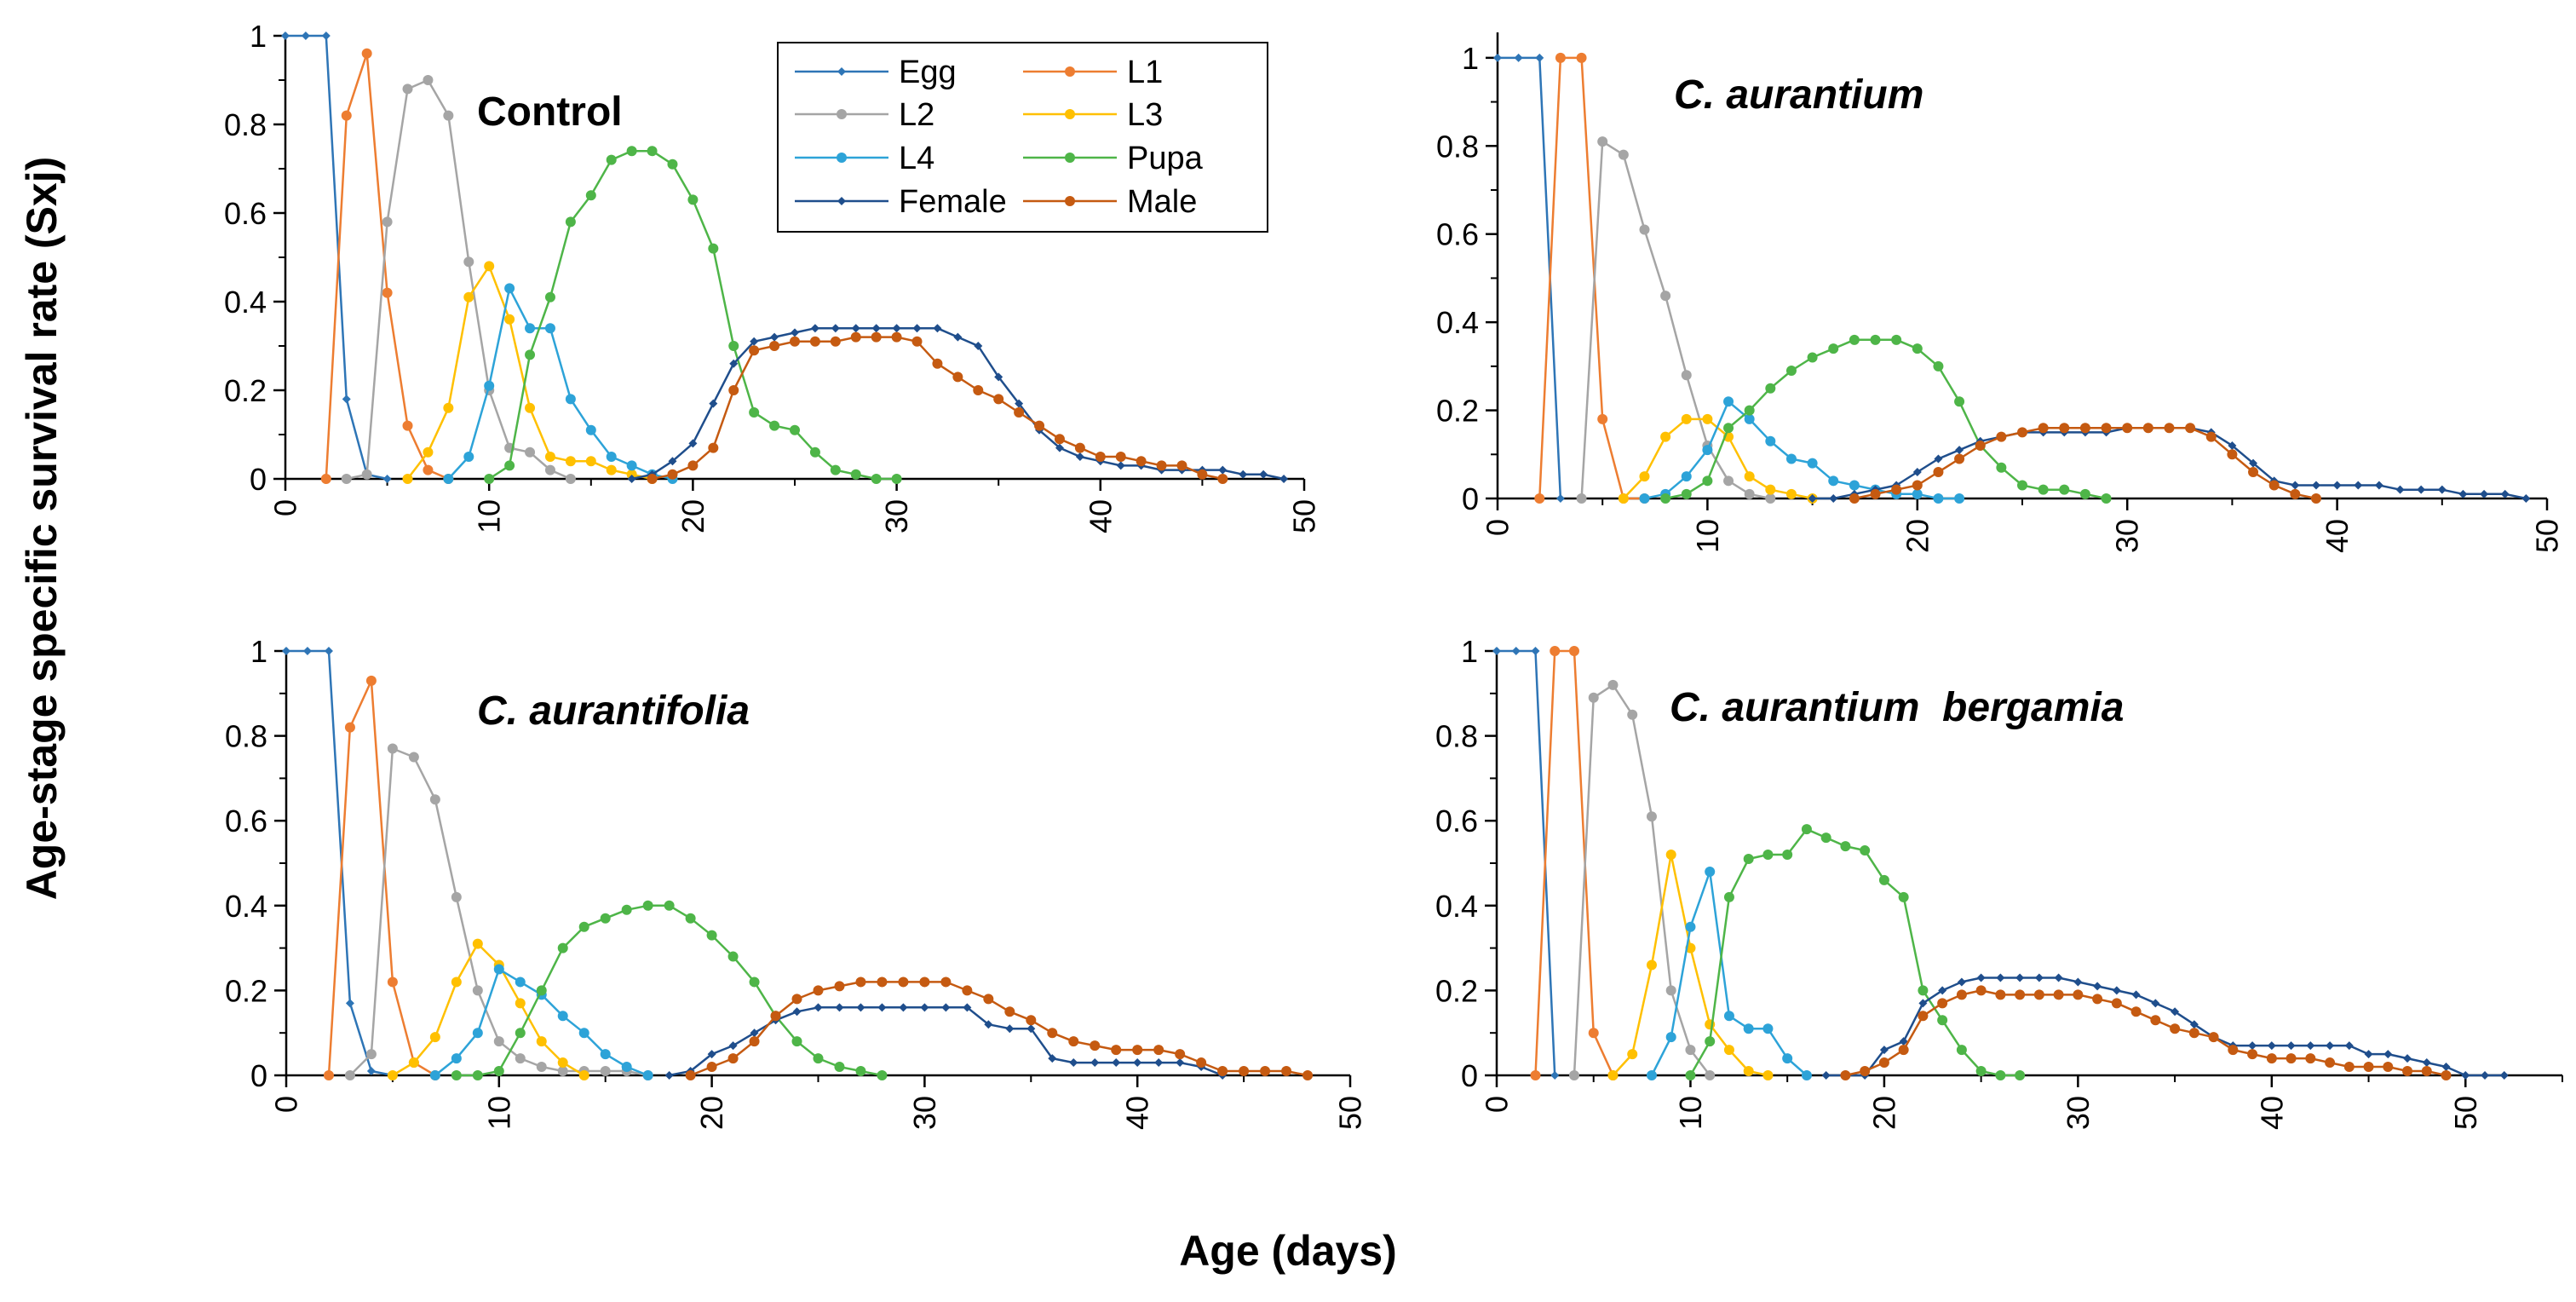  I want to click on legend-label: Female, so click(953, 202).